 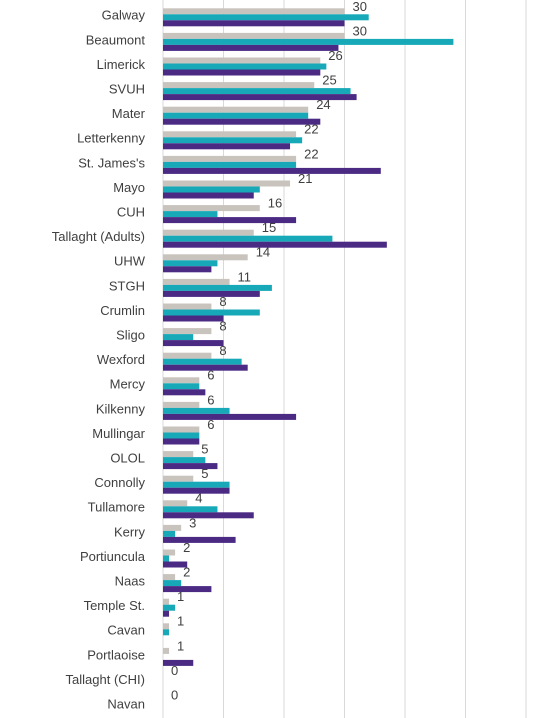 What do you see at coordinates (329, 80) in the screenshot?
I see `data-label: 25` at bounding box center [329, 80].